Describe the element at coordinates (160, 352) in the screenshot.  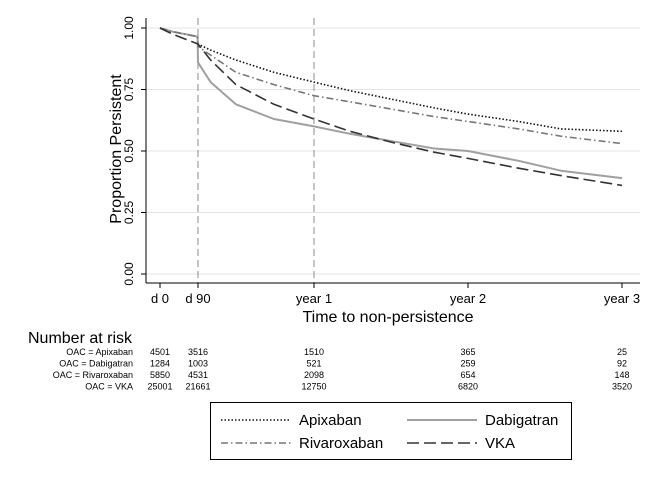
I see `risk-cell-oac-apixaban-0: 4501` at that location.